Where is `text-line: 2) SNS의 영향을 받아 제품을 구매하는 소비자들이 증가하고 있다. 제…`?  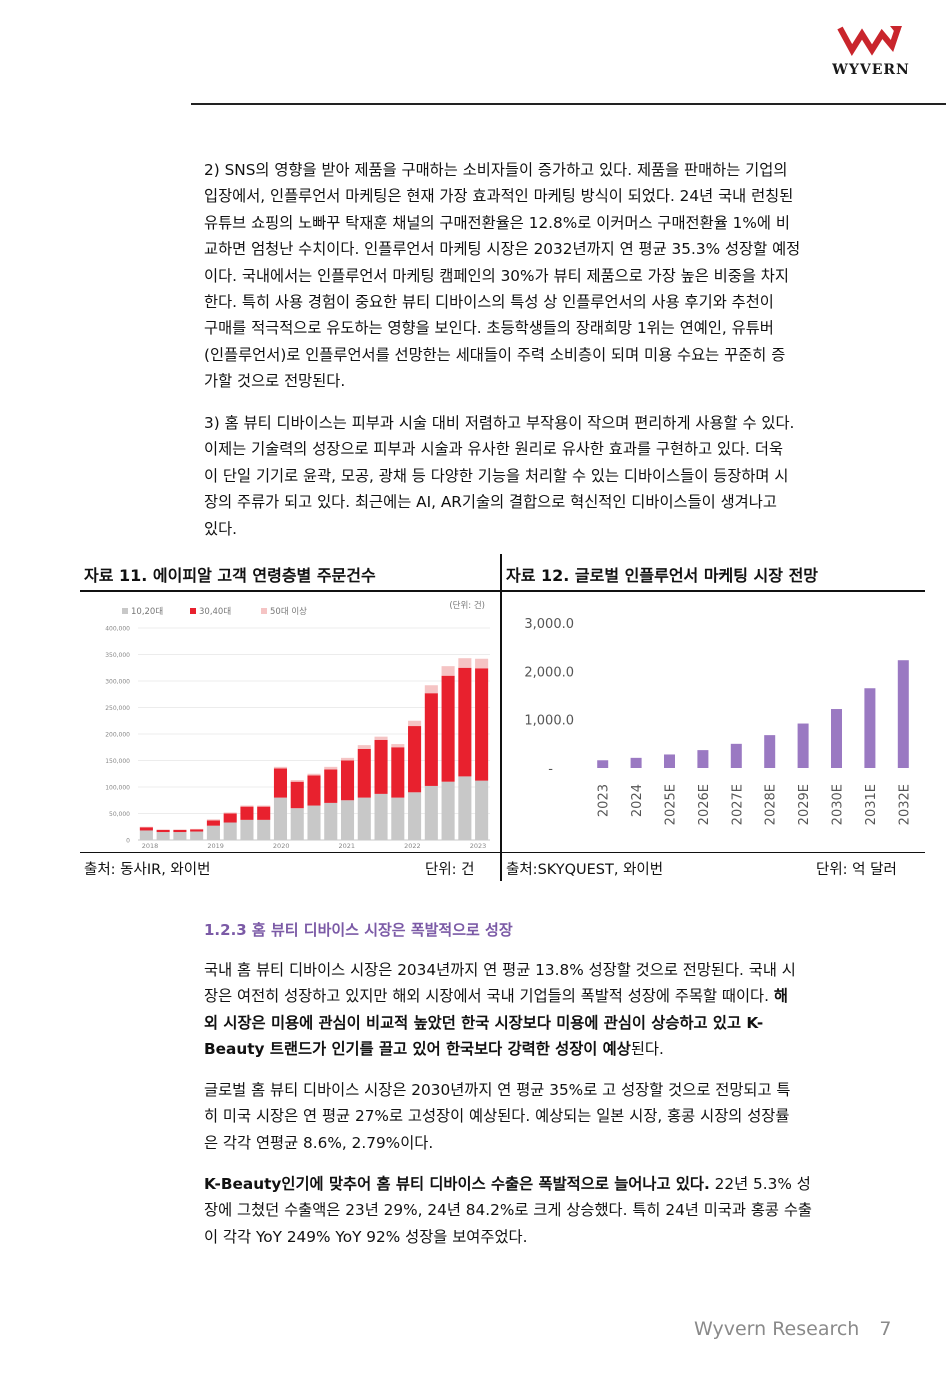
text-line: 2) SNS의 영향을 받아 제품을 구매하는 소비자들이 증가하고 있다. 제… is located at coordinates (496, 170).